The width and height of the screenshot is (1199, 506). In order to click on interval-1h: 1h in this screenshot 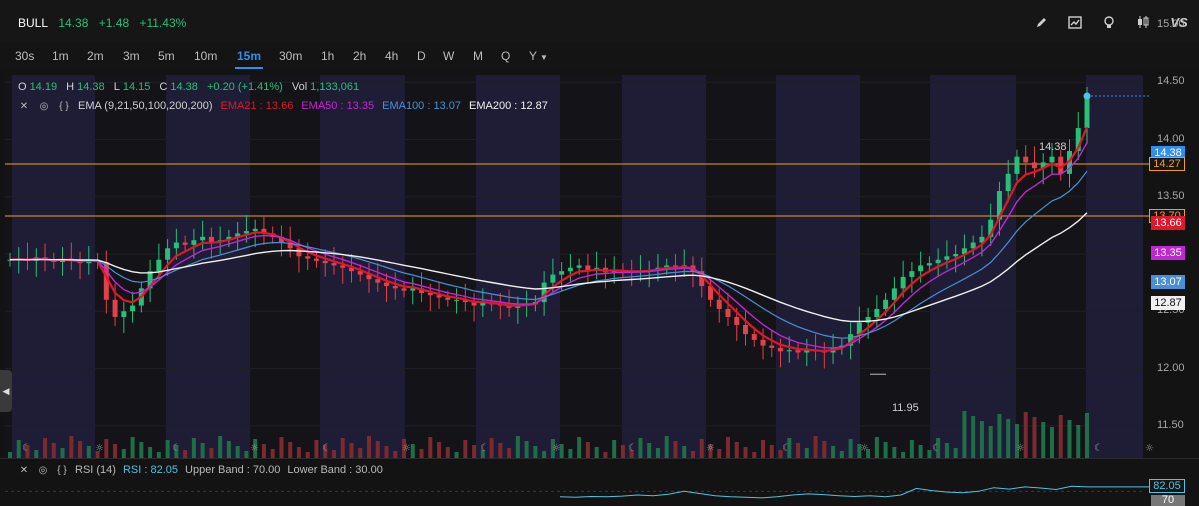, I will do `click(328, 56)`.